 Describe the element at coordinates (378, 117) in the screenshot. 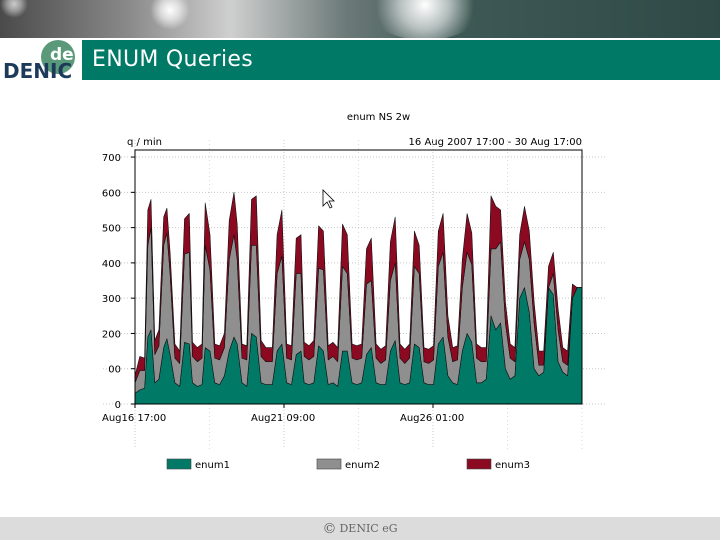

I see `chart-title: enum NS 2w` at that location.